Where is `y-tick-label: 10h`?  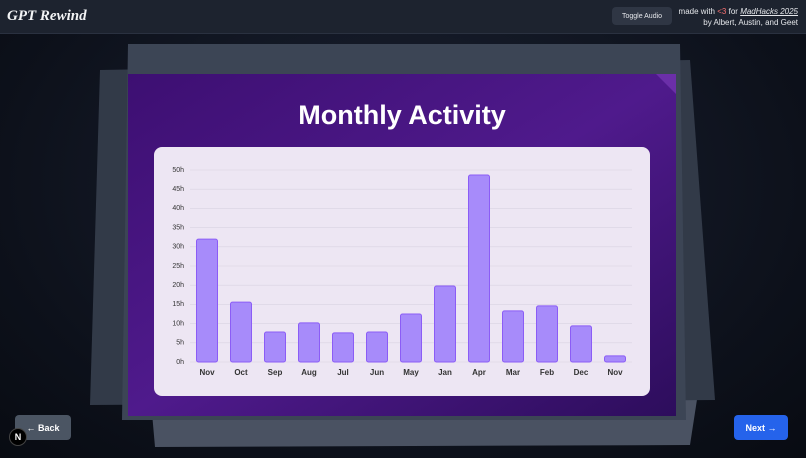
y-tick-label: 10h is located at coordinates (178, 323).